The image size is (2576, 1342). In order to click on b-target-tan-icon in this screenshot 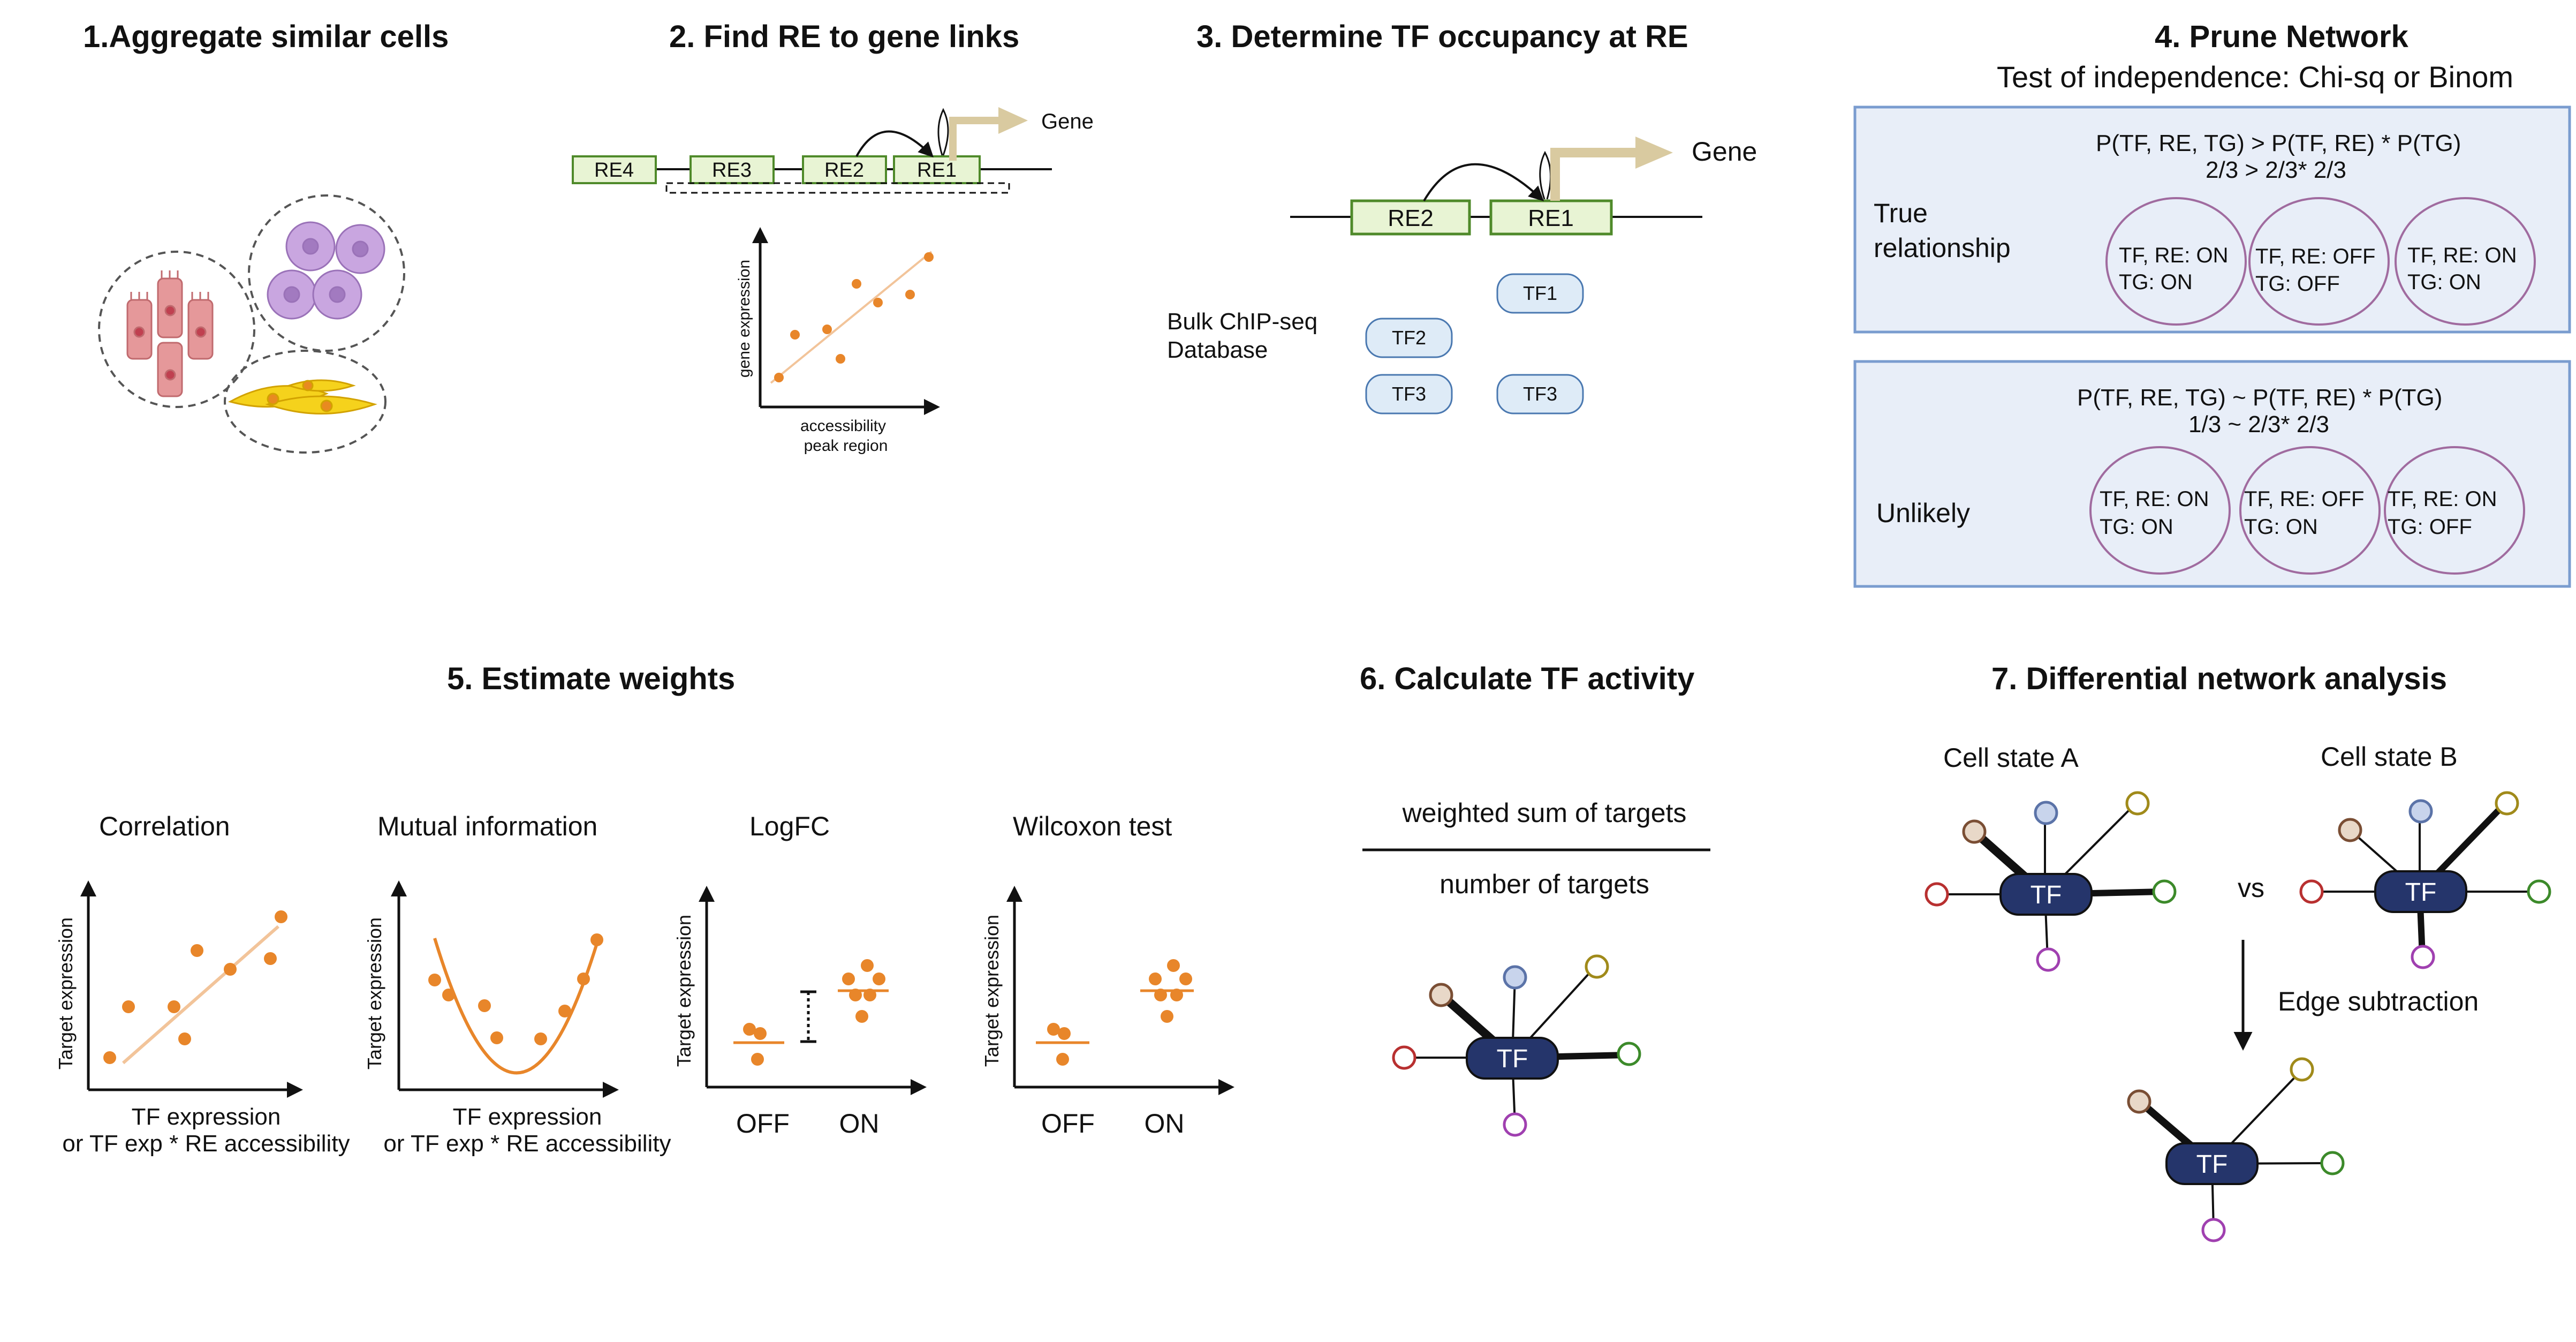, I will do `click(2350, 830)`.